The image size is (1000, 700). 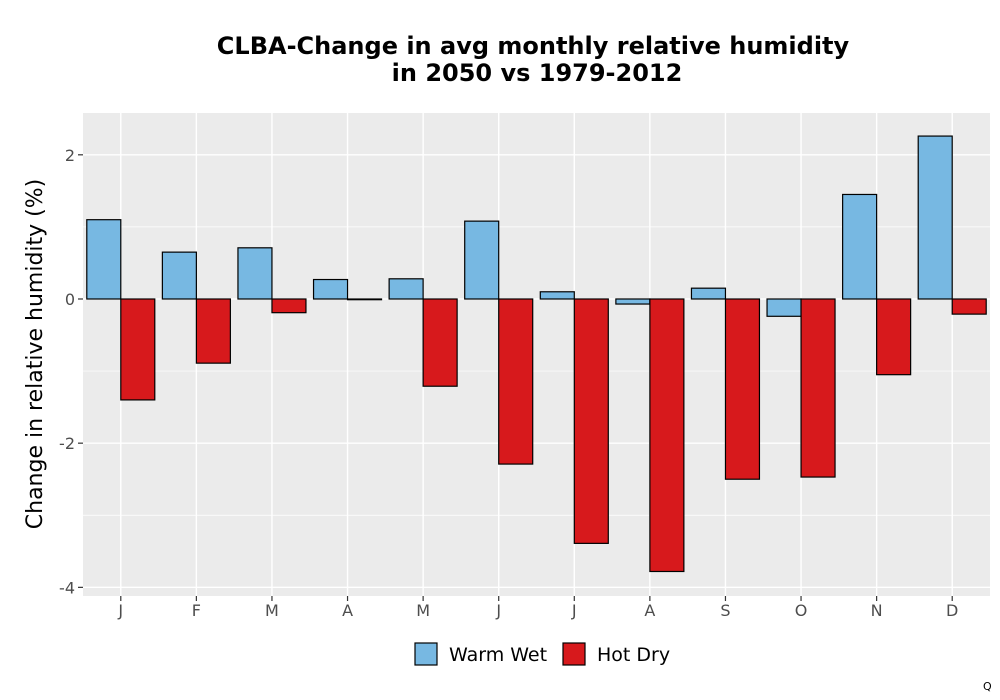 I want to click on corner-mark: Q, so click(x=987, y=686).